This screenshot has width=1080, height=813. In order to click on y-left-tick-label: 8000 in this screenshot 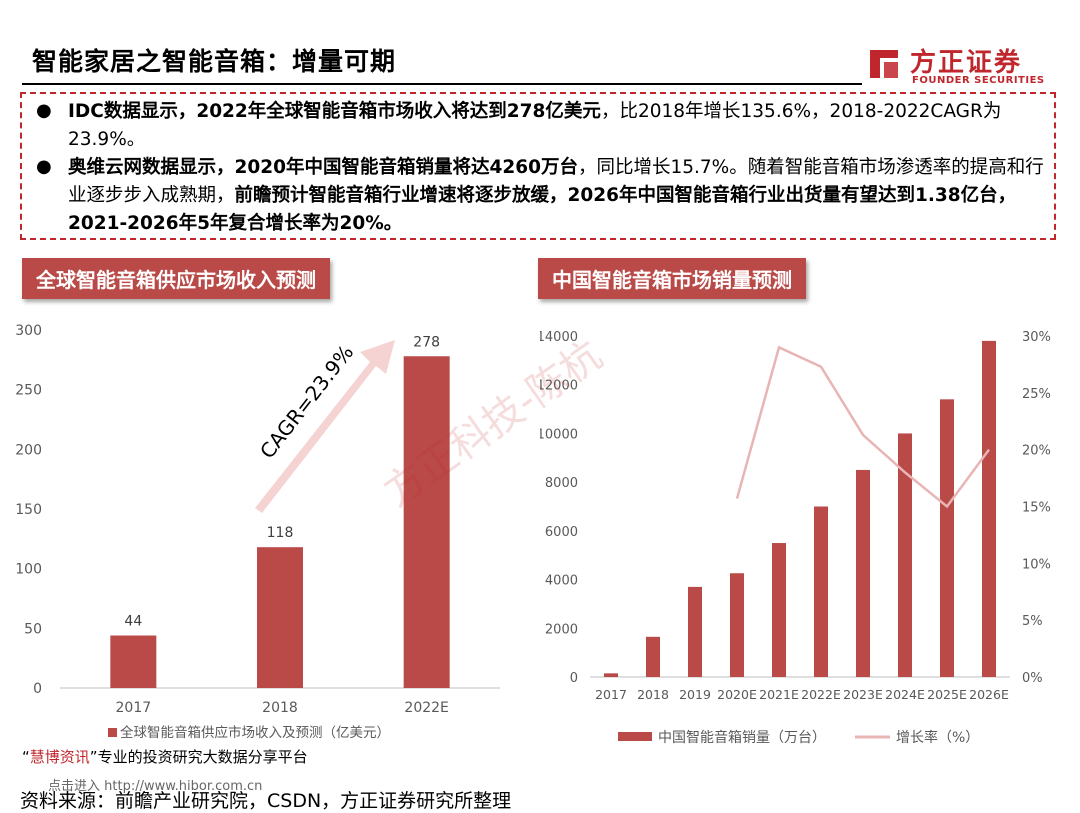, I will do `click(561, 483)`.